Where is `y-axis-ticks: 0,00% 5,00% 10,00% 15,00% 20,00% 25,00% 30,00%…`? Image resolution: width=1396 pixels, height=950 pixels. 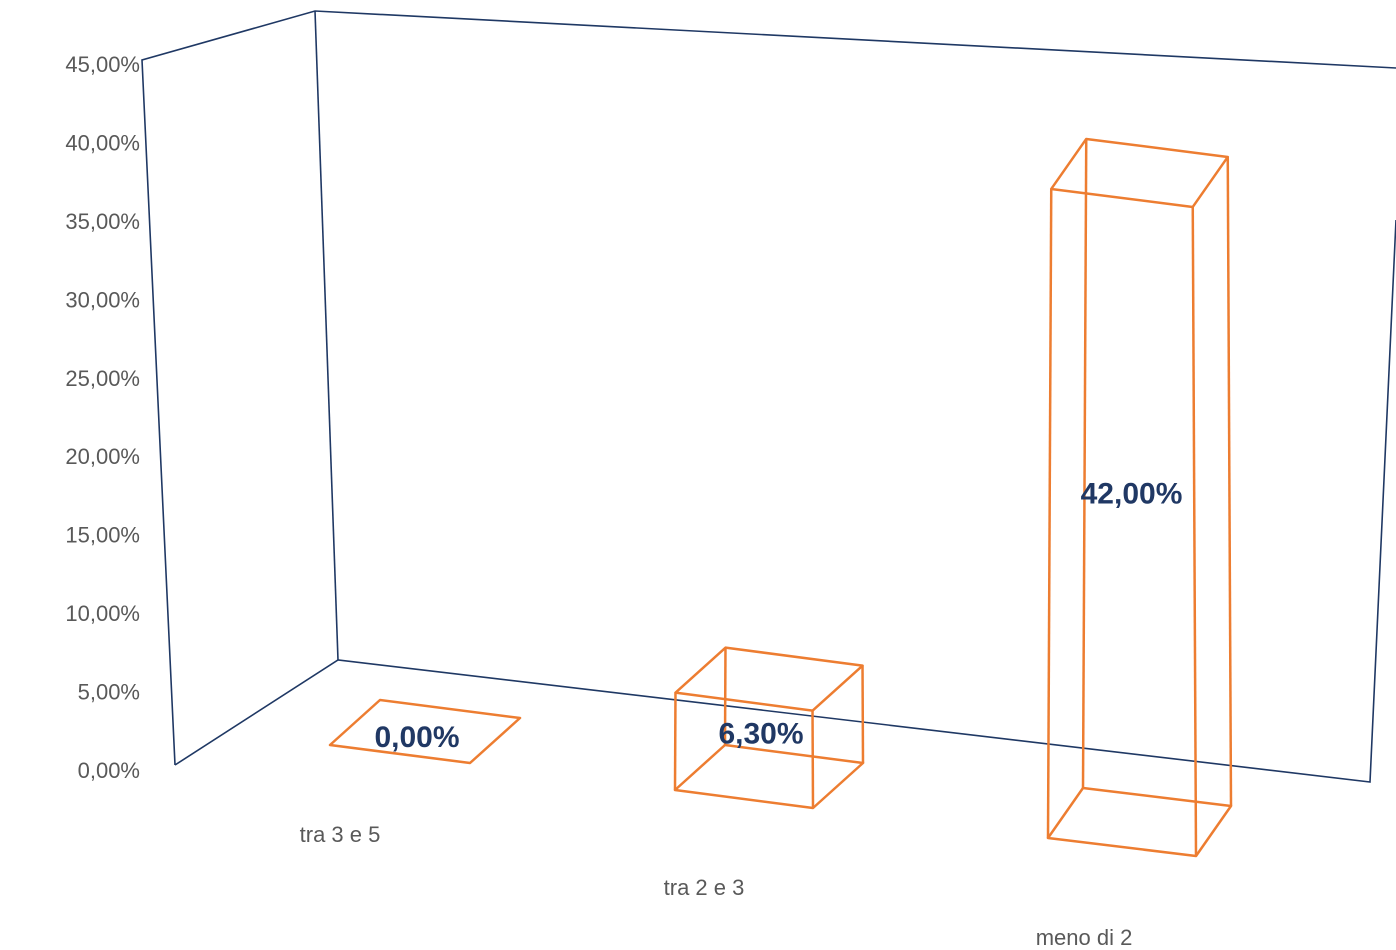 y-axis-ticks: 0,00% 5,00% 10,00% 15,00% 20,00% 25,00% 30,00%… is located at coordinates (102, 417).